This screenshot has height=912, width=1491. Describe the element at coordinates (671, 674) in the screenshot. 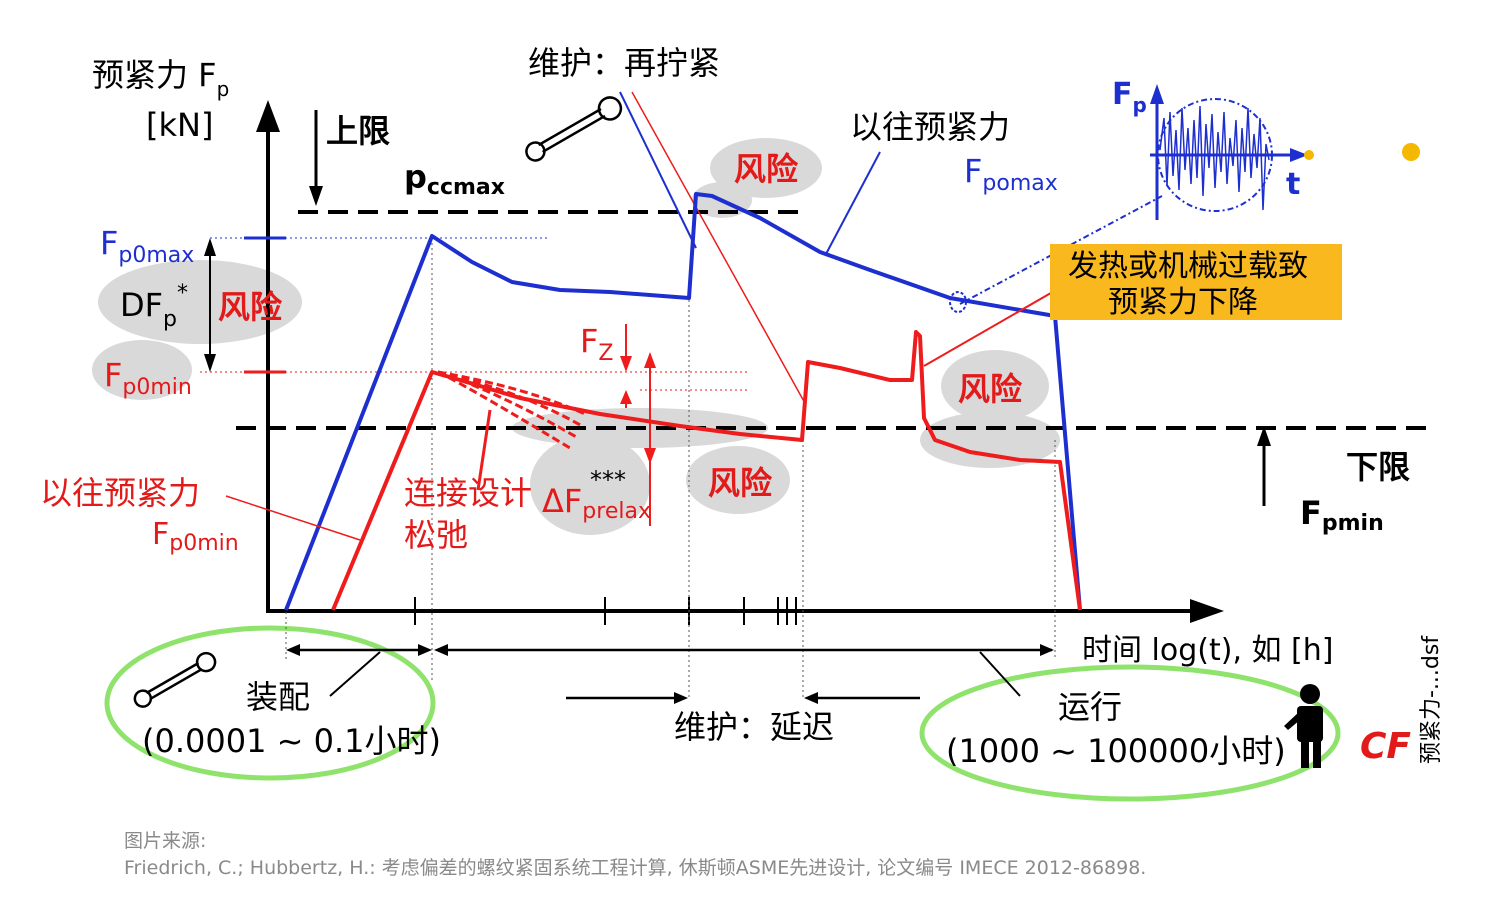

I see `time-span-arrows` at that location.